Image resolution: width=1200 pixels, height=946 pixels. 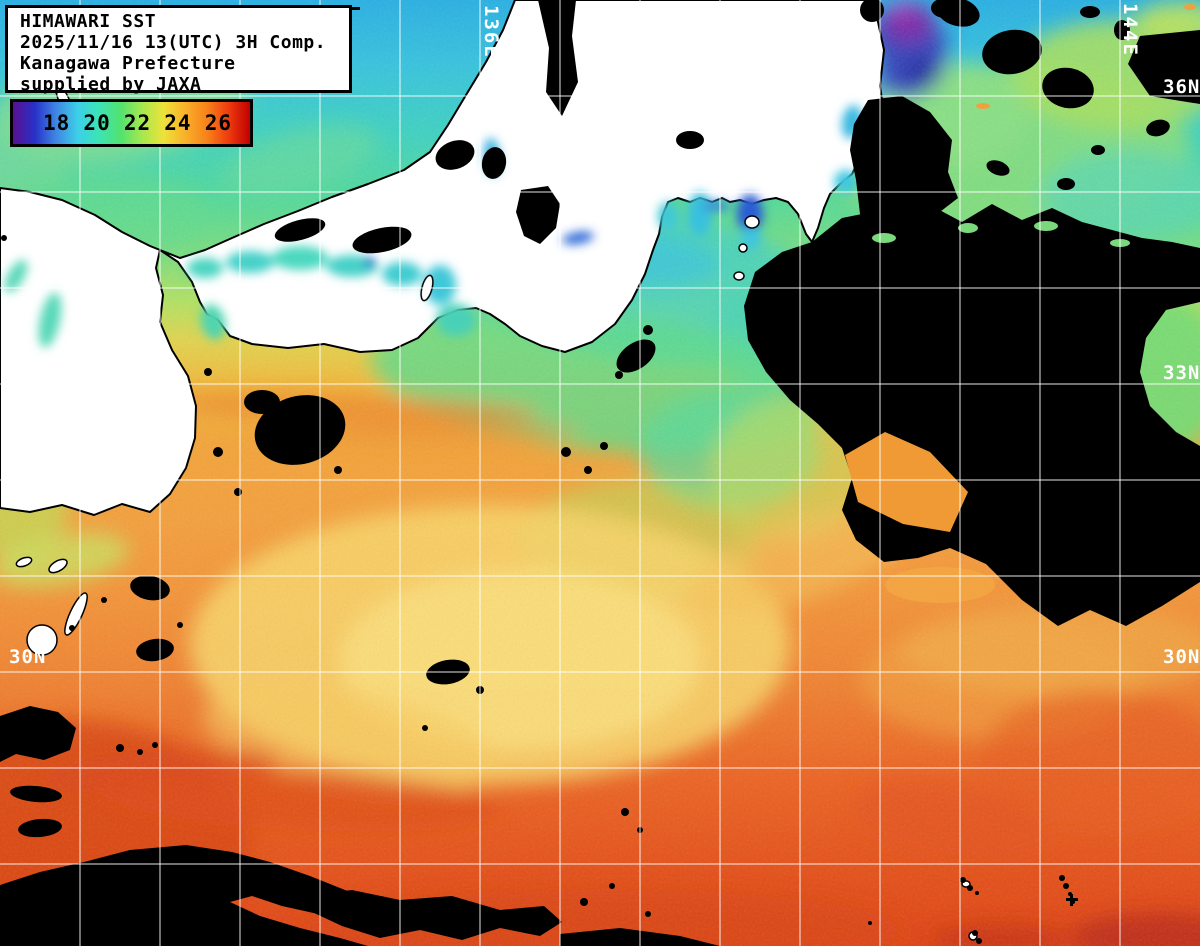 I want to click on info-line-datetime: 2025/11/16 13(UTC) 3H Comp., so click(x=173, y=42).